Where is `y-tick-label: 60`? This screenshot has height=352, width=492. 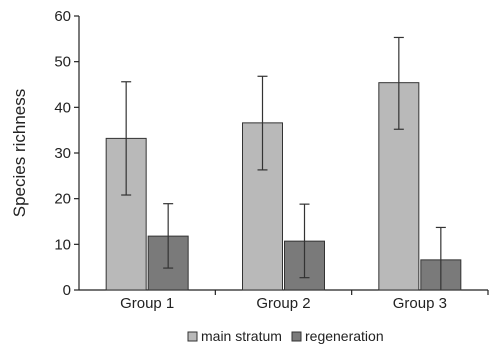
y-tick-label: 60 is located at coordinates (62, 16).